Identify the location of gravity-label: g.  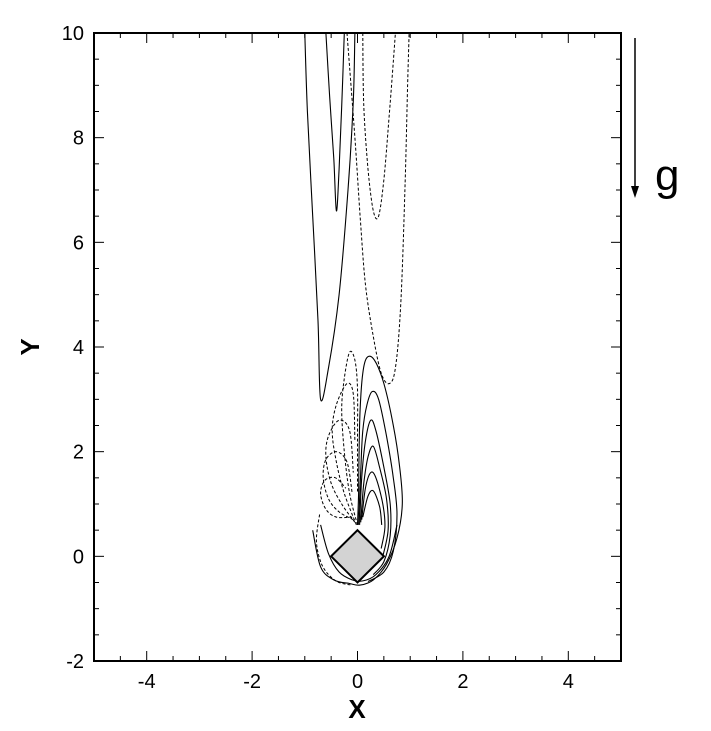
(667, 175).